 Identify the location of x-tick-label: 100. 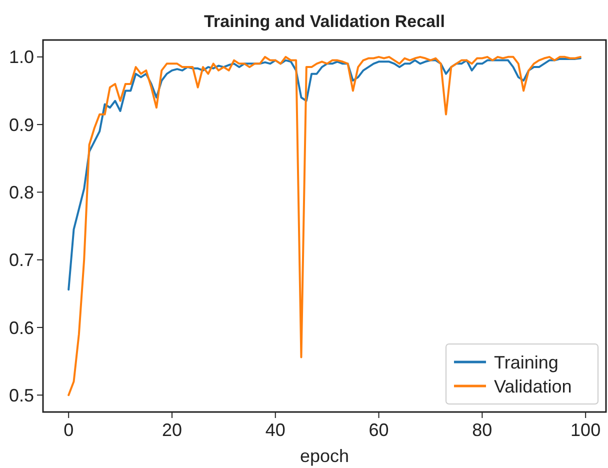
(585, 430).